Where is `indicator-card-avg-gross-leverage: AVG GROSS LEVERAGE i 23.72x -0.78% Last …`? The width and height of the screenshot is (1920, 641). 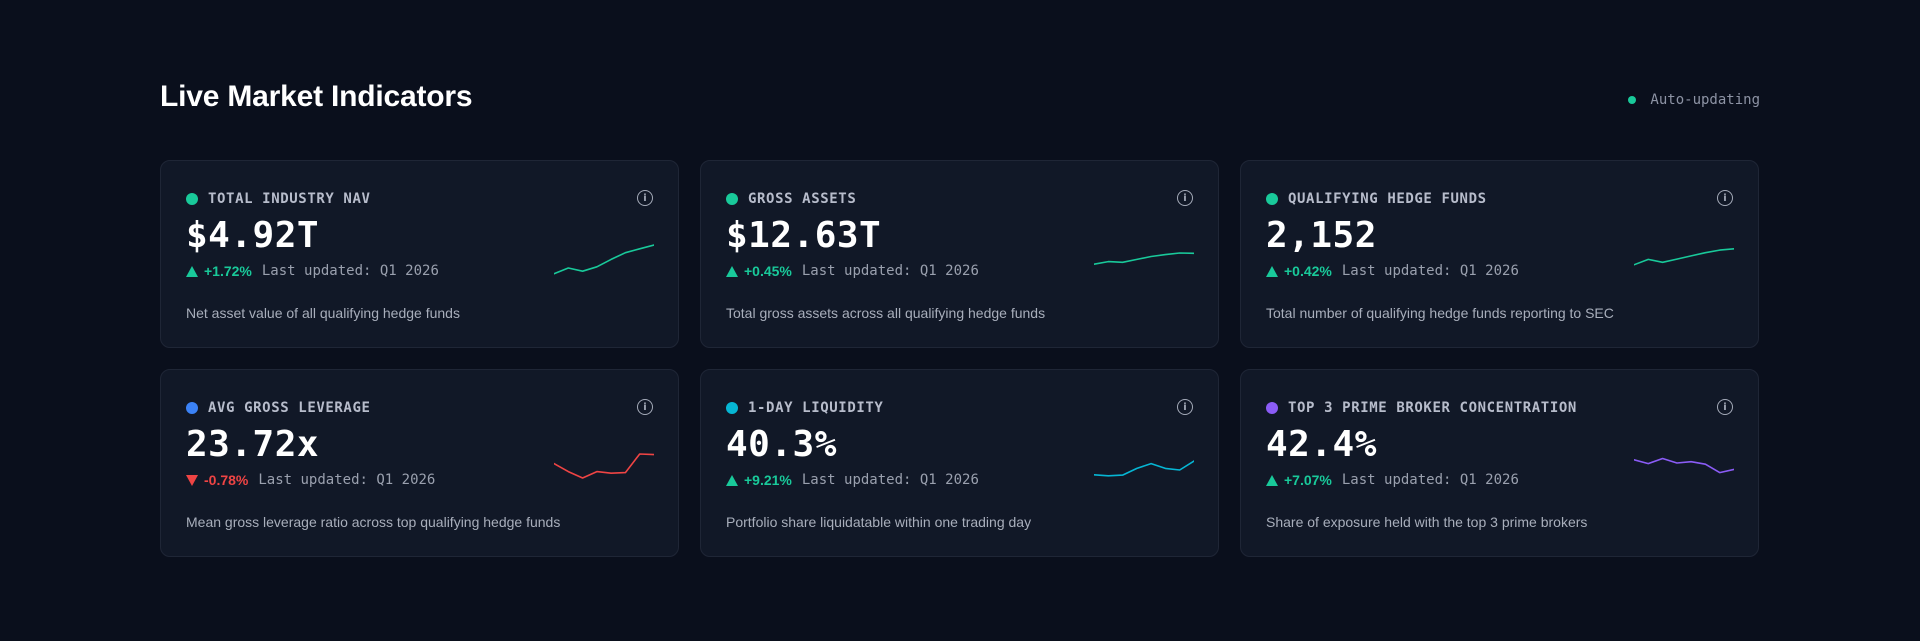
indicator-card-avg-gross-leverage: AVG GROSS LEVERAGE i 23.72x -0.78% Last … is located at coordinates (419, 463).